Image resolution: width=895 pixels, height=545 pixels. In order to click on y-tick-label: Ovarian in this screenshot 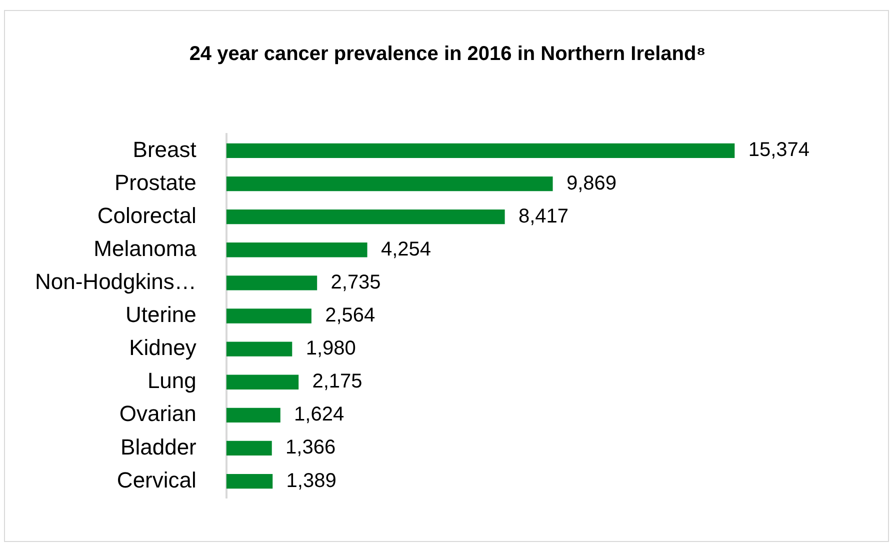, I will do `click(157, 413)`.